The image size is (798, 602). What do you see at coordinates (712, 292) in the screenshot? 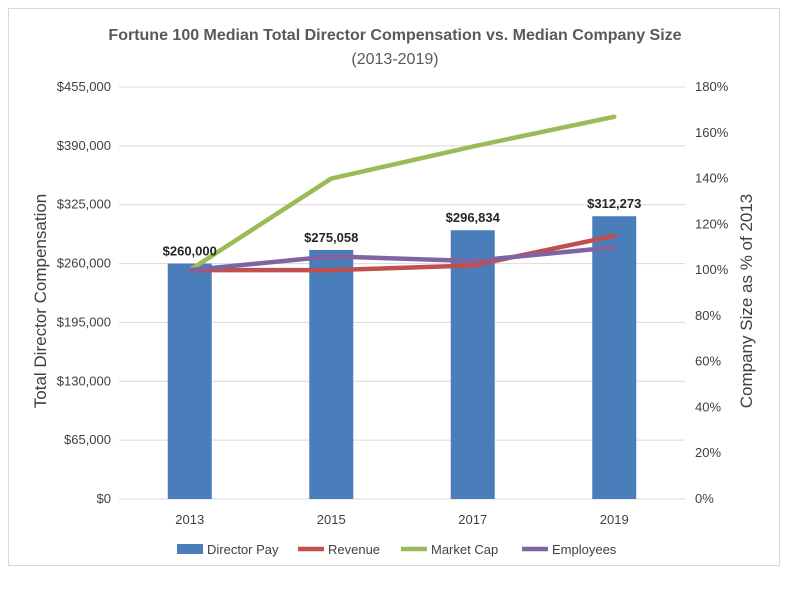
I see `y2-axis-ticks: 0% 20% 40% 60% 80% 100% 120% 140% 160% 180%` at bounding box center [712, 292].